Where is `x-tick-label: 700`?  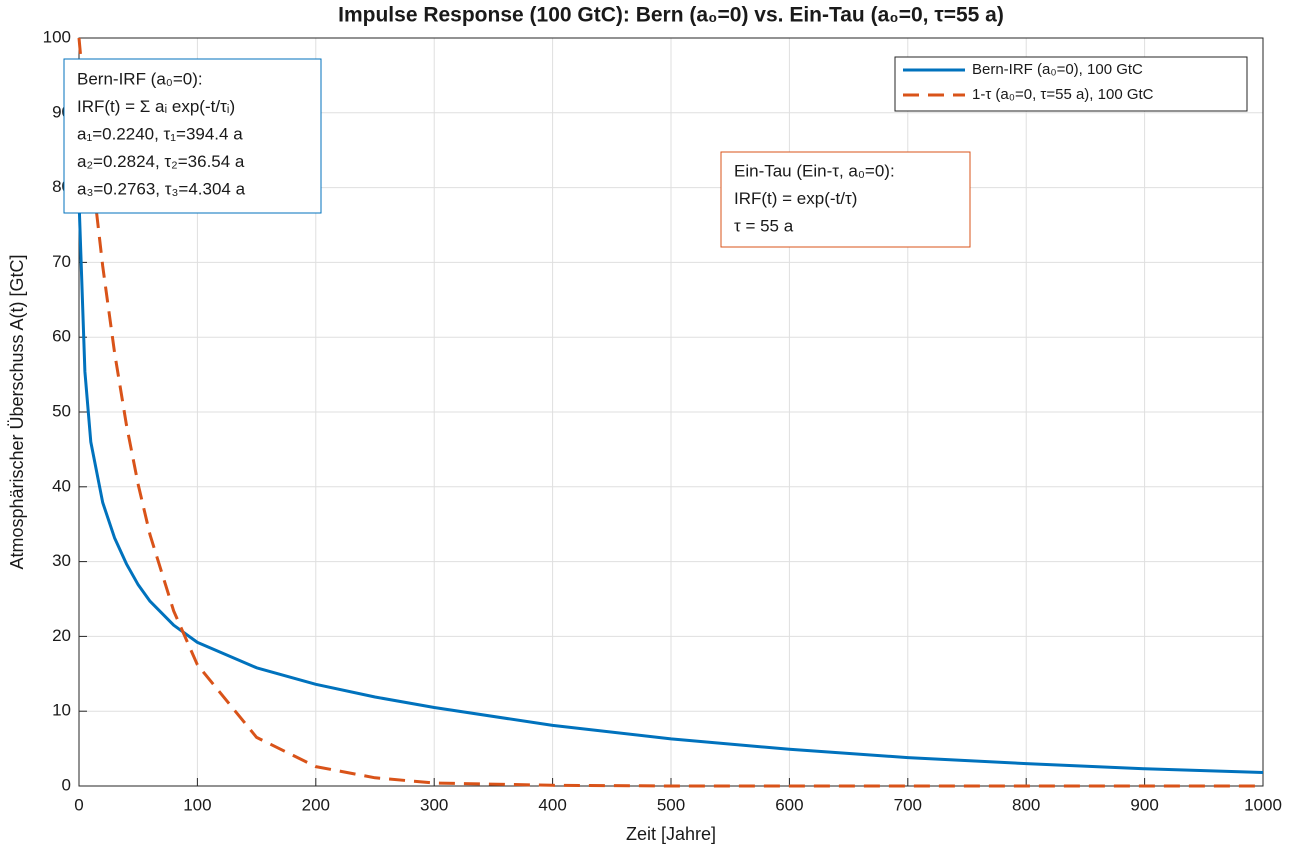
x-tick-label: 700 is located at coordinates (908, 804).